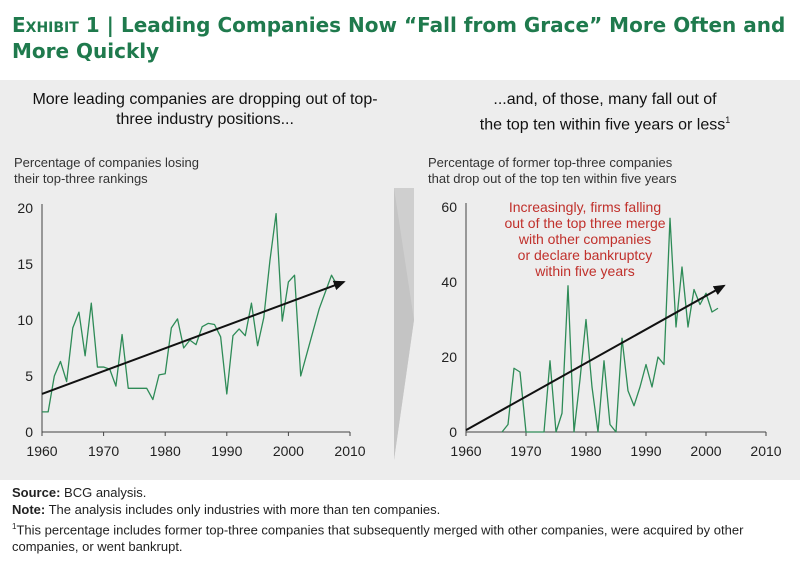  I want to click on annotation-line: out of the top three merge, so click(584, 223).